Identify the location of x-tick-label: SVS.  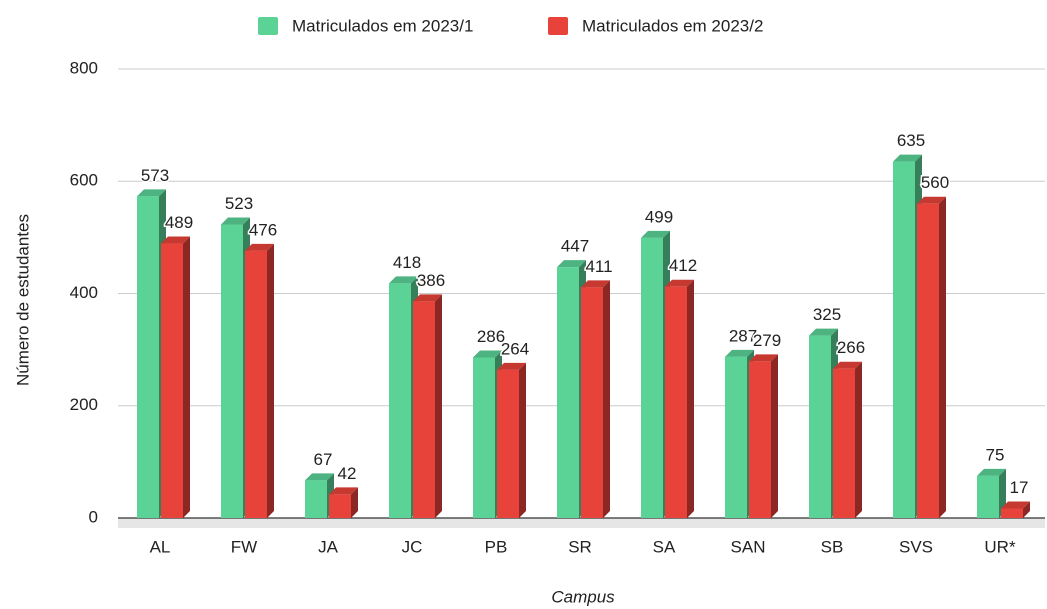
(916, 546).